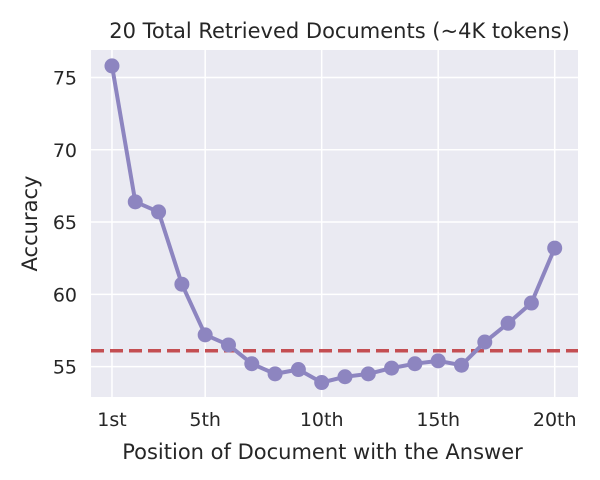 The image size is (600, 480). I want to click on y-axis-label: Accuracy, so click(30, 224).